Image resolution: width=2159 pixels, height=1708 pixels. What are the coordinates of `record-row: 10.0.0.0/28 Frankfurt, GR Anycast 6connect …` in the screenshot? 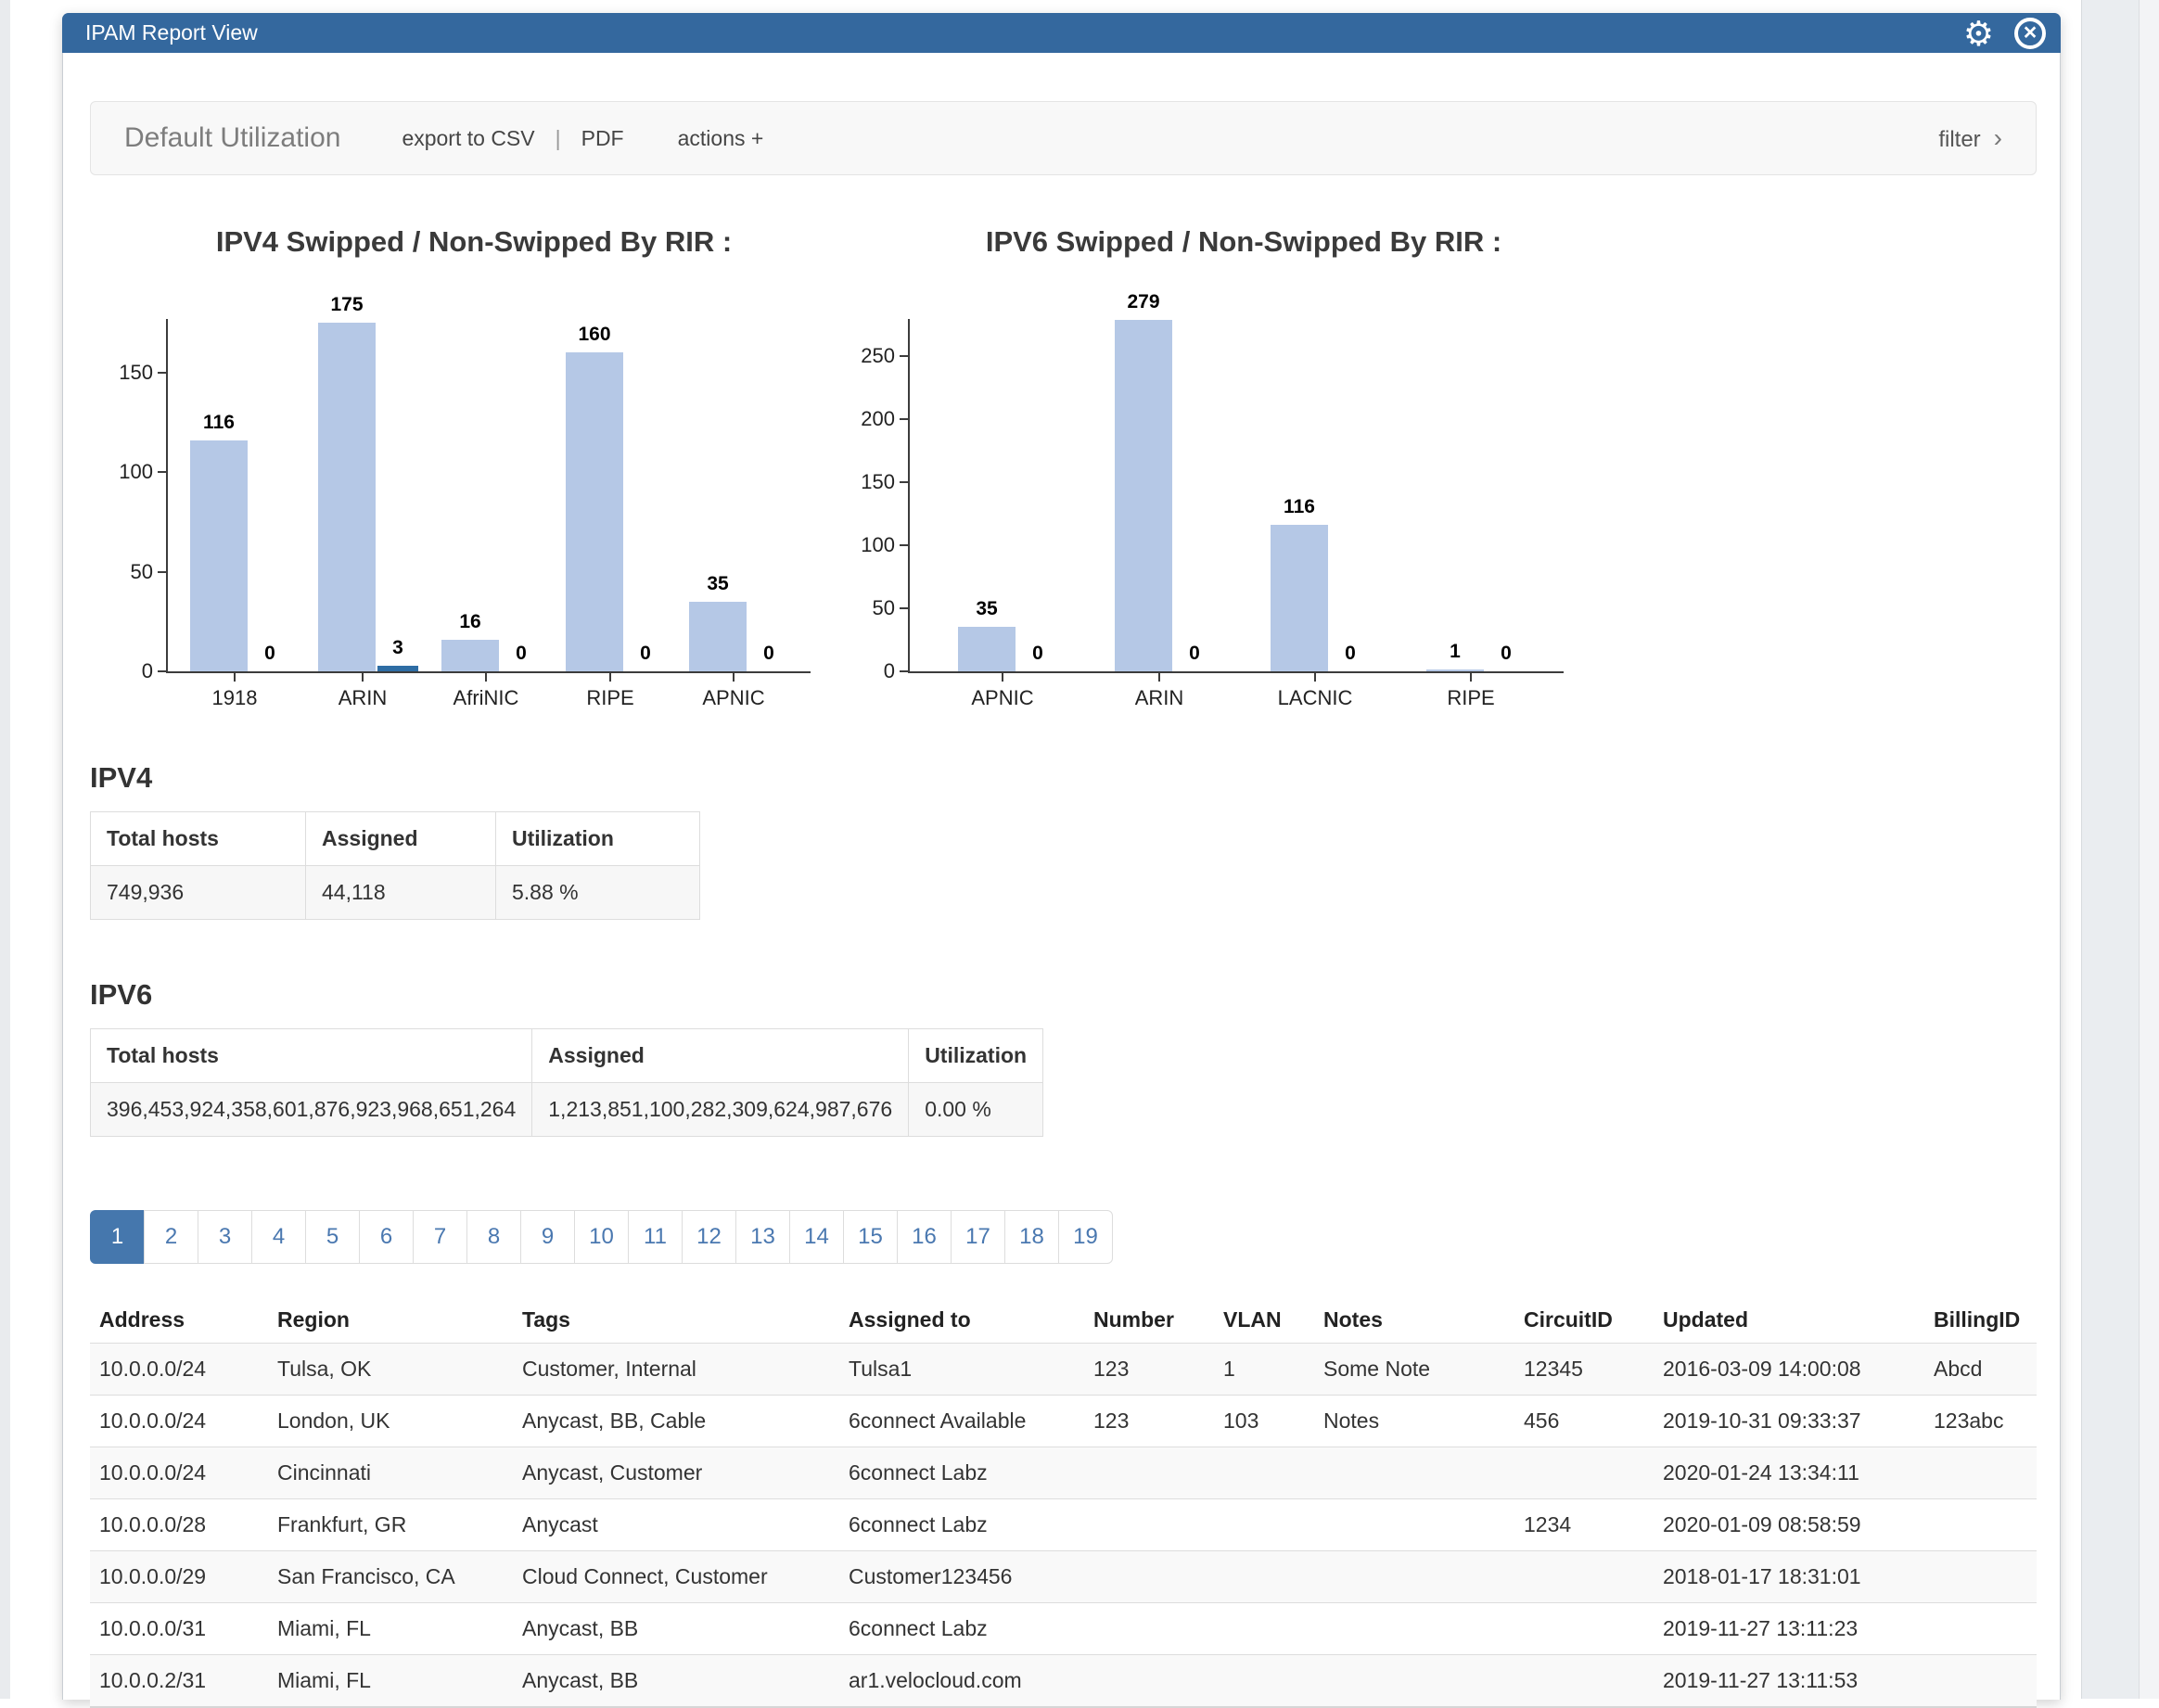 It's located at (1064, 1524).